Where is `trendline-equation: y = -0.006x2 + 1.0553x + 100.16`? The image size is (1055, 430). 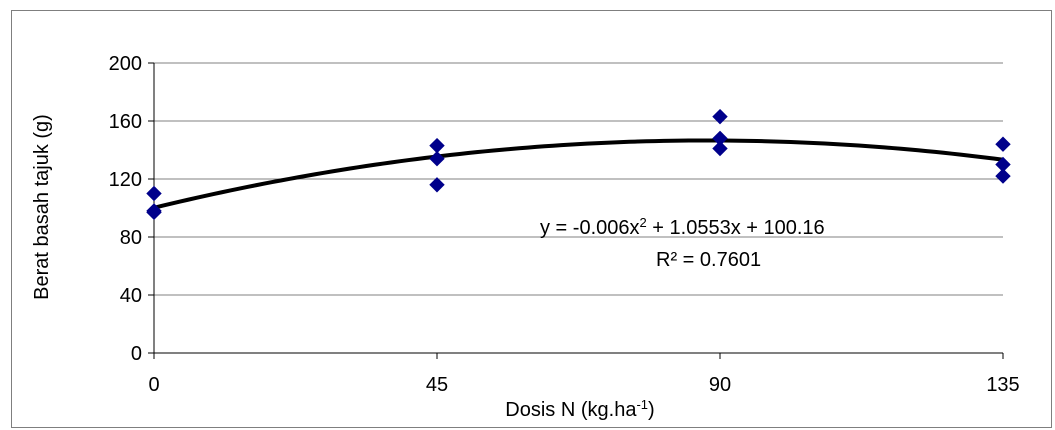
trendline-equation: y = -0.006x2 + 1.0553x + 100.16 is located at coordinates (682, 227).